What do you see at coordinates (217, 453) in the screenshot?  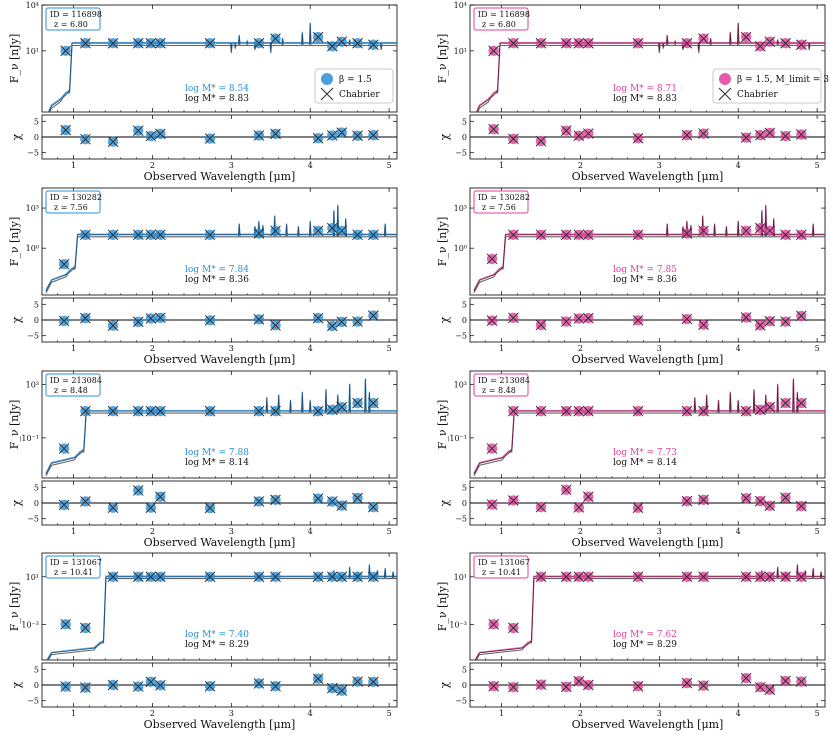 I see `mass-label-model: log M* = 7.88` at bounding box center [217, 453].